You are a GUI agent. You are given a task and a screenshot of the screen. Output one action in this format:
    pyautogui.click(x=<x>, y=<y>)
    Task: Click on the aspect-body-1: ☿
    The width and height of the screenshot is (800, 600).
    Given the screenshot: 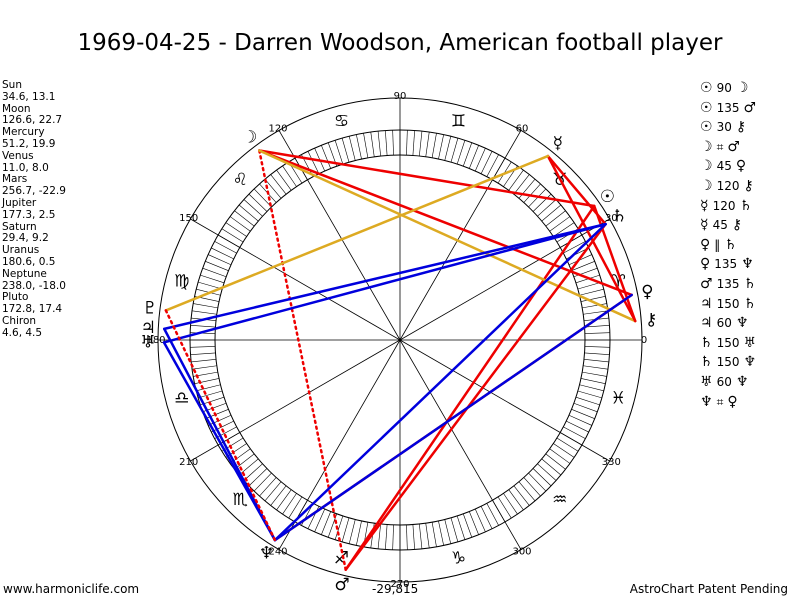 What is the action you would take?
    pyautogui.click(x=704, y=205)
    